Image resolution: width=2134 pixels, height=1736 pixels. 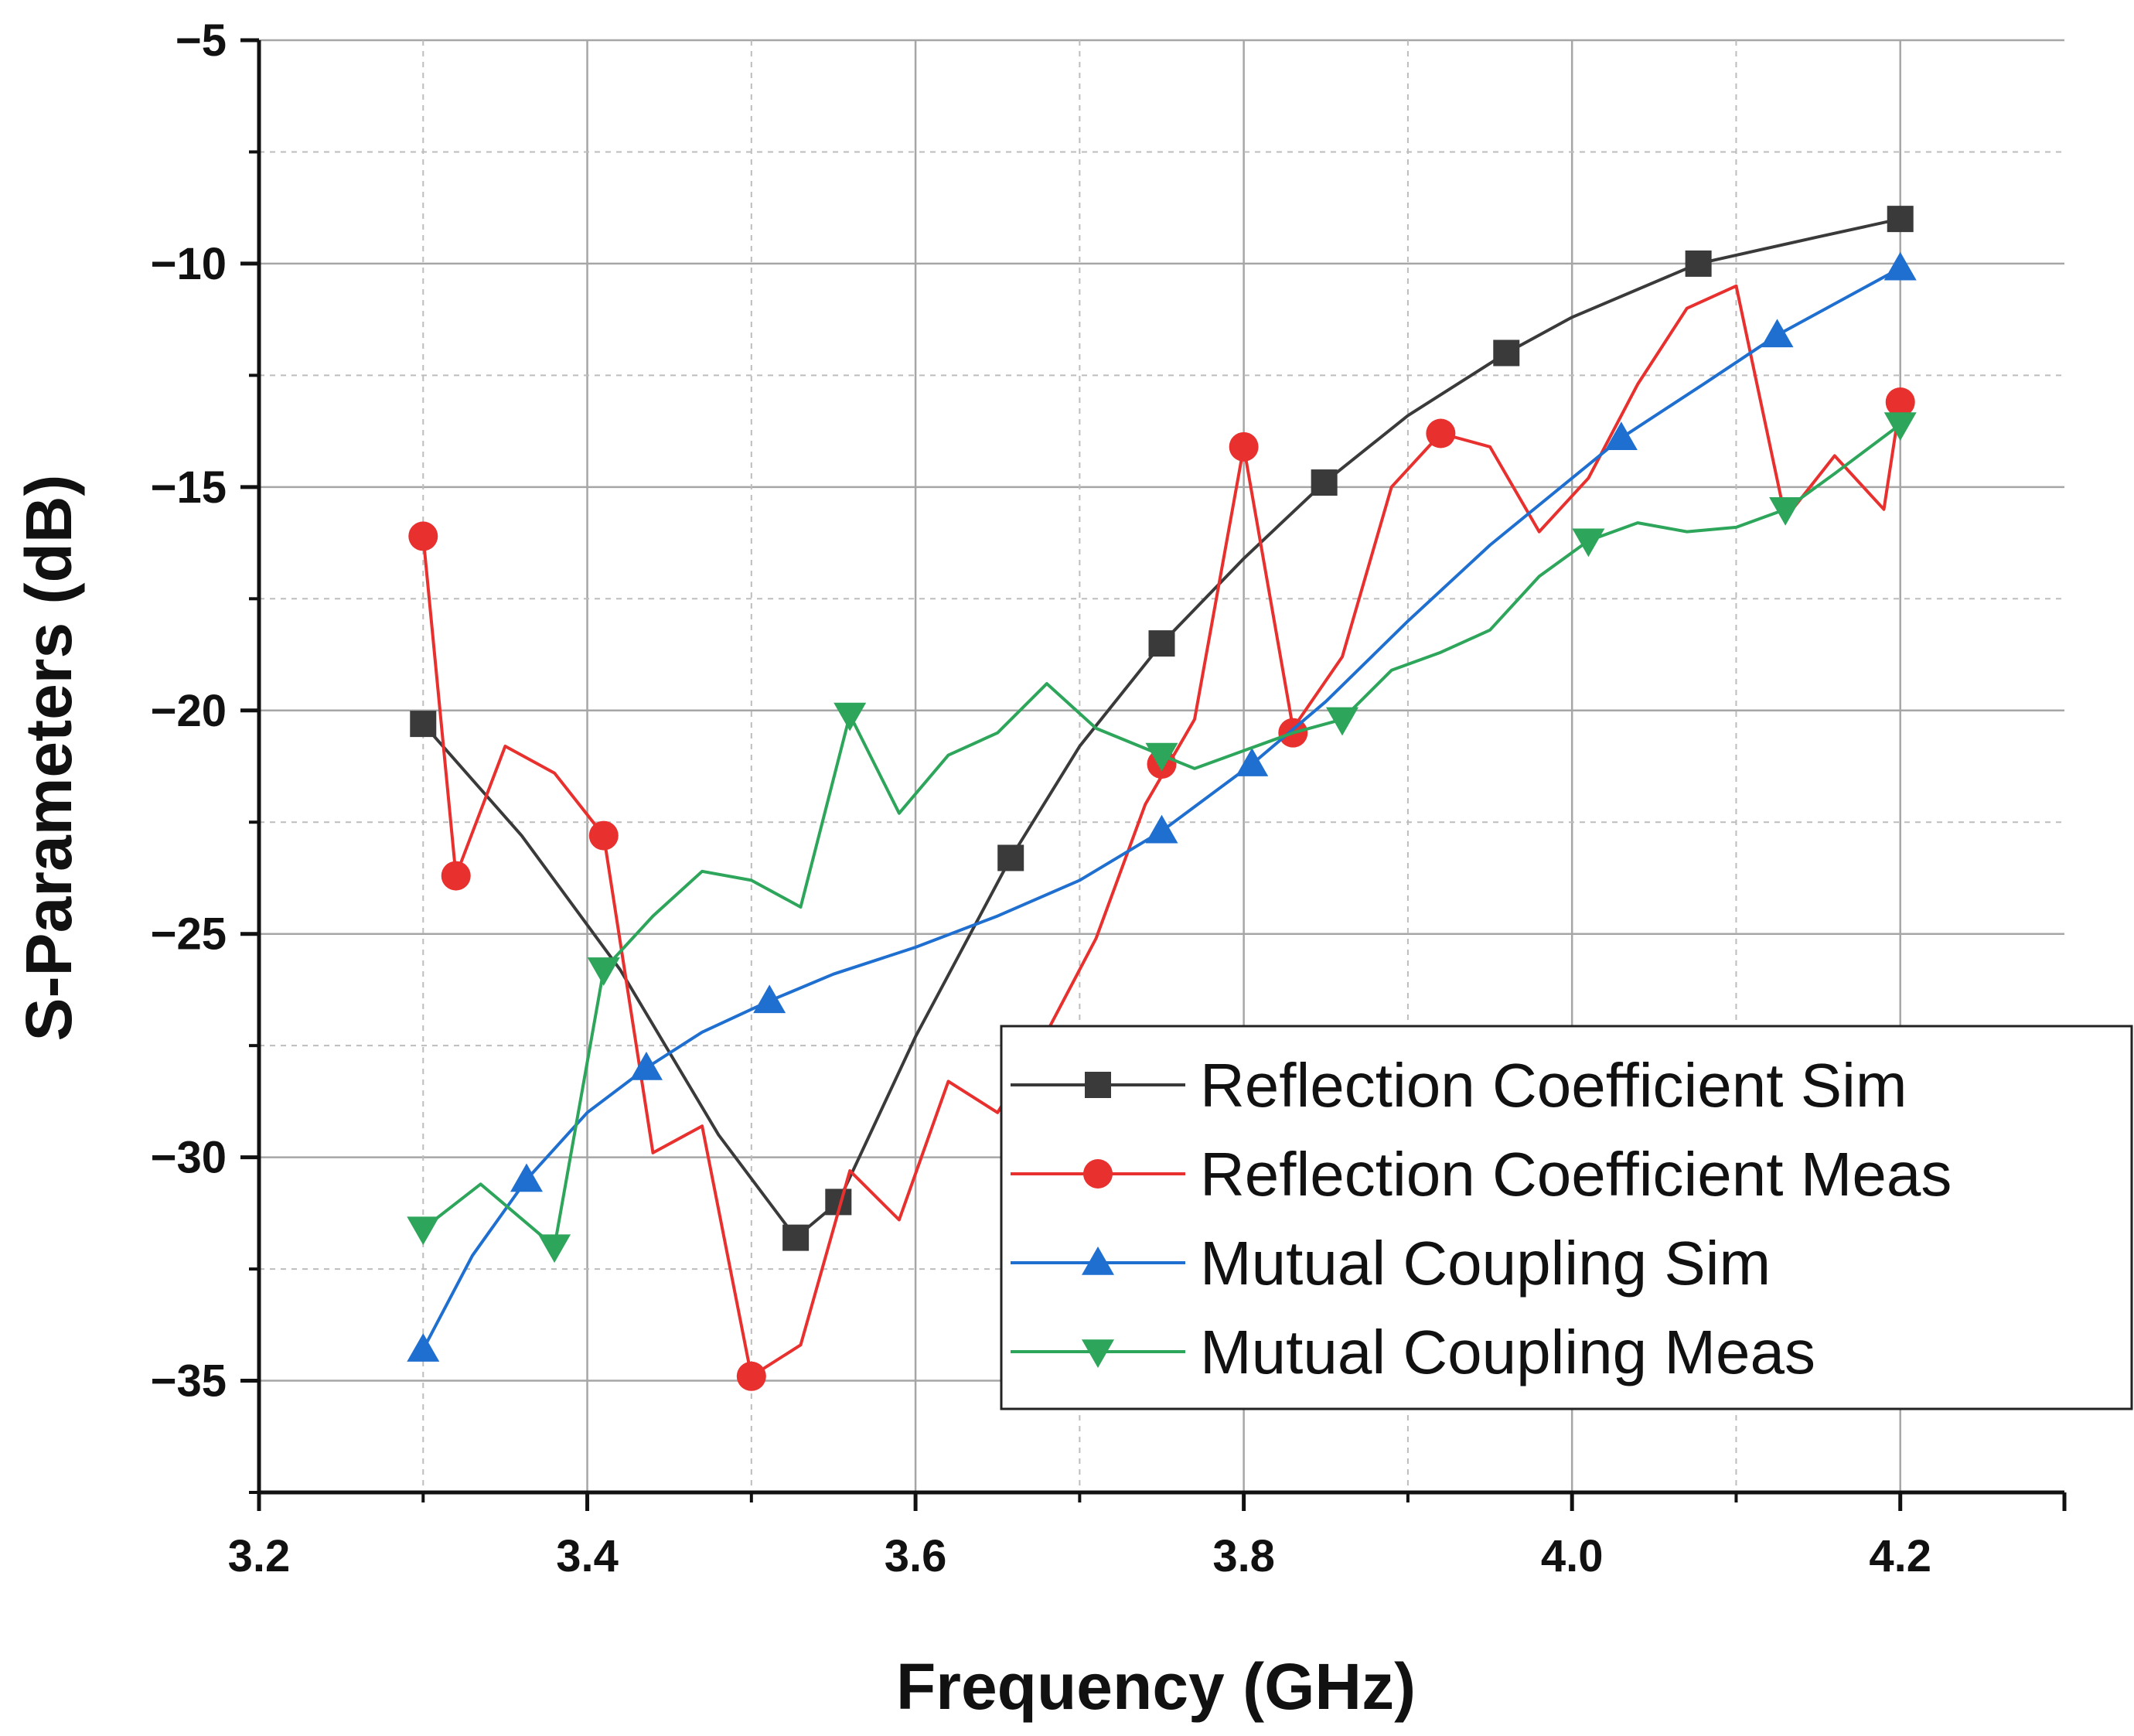 What do you see at coordinates (1243, 1556) in the screenshot?
I see `x-tick-label: 3.8` at bounding box center [1243, 1556].